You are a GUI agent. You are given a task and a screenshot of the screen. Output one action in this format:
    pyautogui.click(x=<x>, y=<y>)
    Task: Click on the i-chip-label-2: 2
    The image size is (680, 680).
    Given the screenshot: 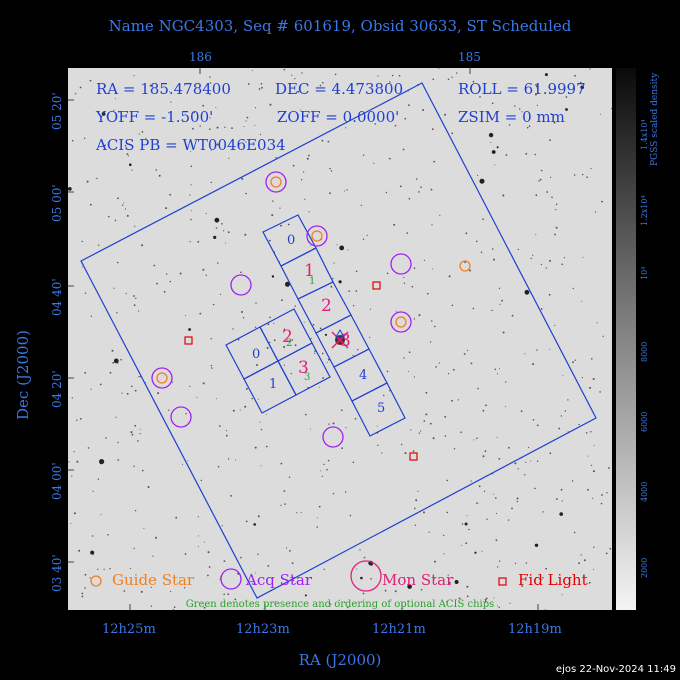 What is the action you would take?
    pyautogui.click(x=287, y=337)
    